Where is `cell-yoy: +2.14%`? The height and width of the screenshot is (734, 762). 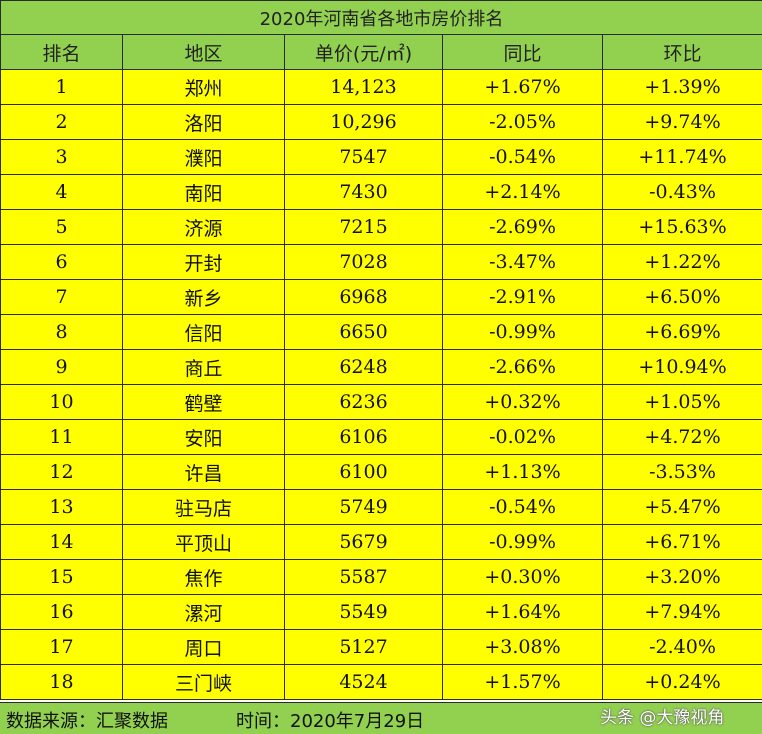 cell-yoy: +2.14% is located at coordinates (522, 192).